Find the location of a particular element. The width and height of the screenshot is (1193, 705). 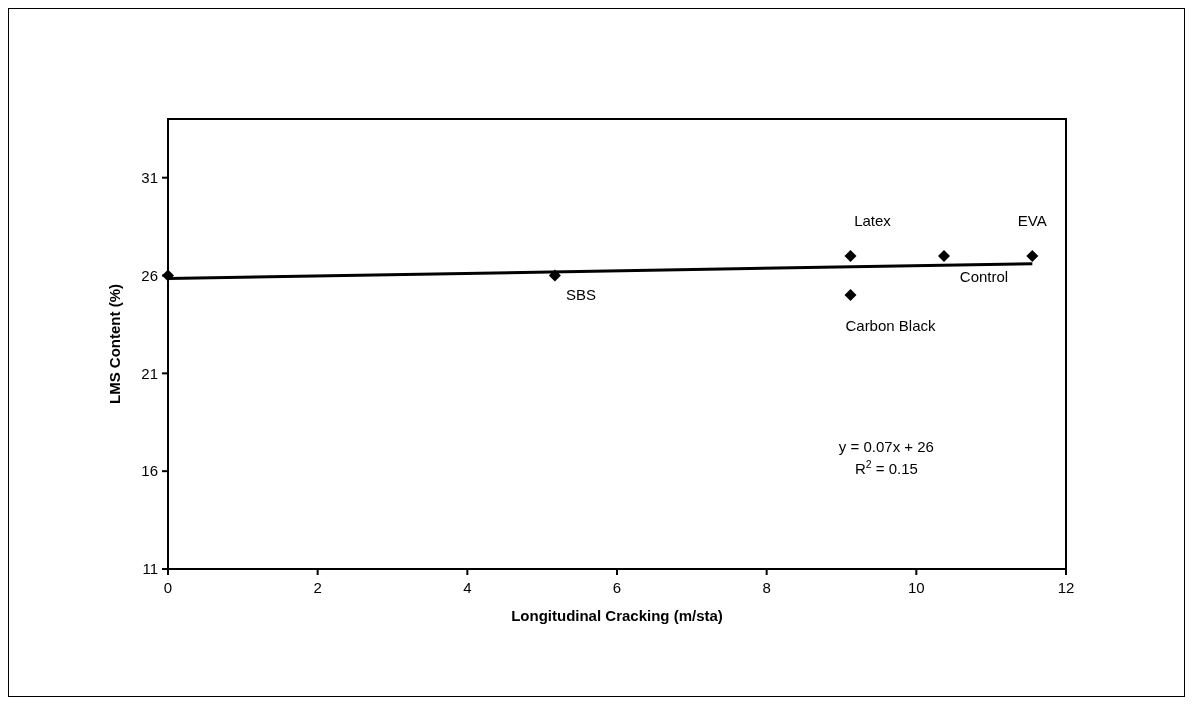

y-tick-label: 26 is located at coordinates (149, 275).